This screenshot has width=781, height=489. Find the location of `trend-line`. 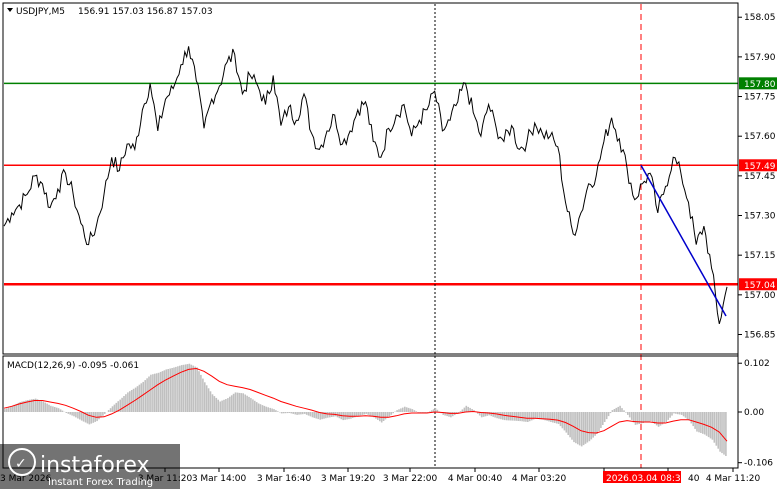

trend-line is located at coordinates (683, 240).